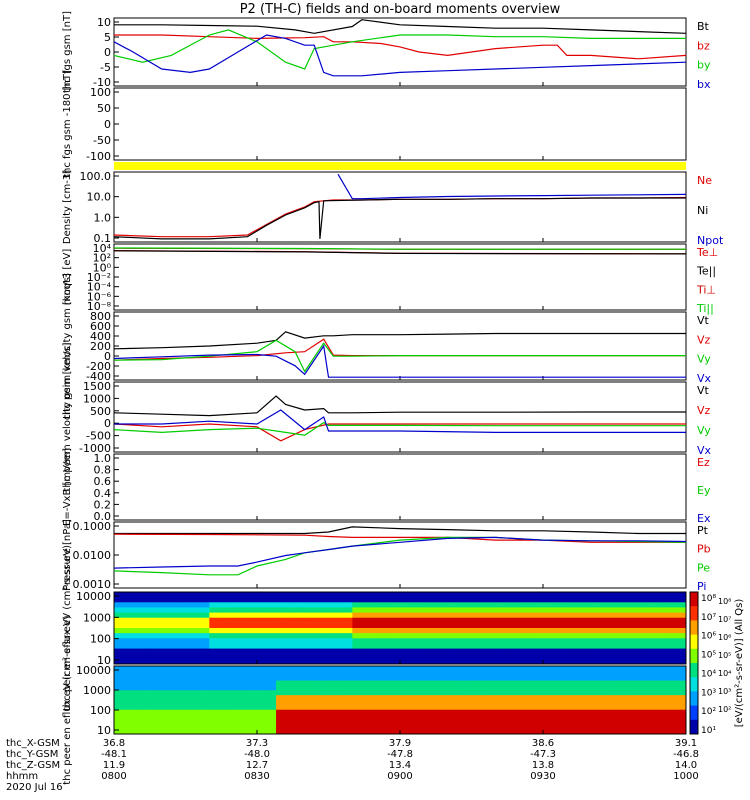 The height and width of the screenshot is (800, 750). What do you see at coordinates (400, 552) in the screenshot?
I see `series-line-Pi` at bounding box center [400, 552].